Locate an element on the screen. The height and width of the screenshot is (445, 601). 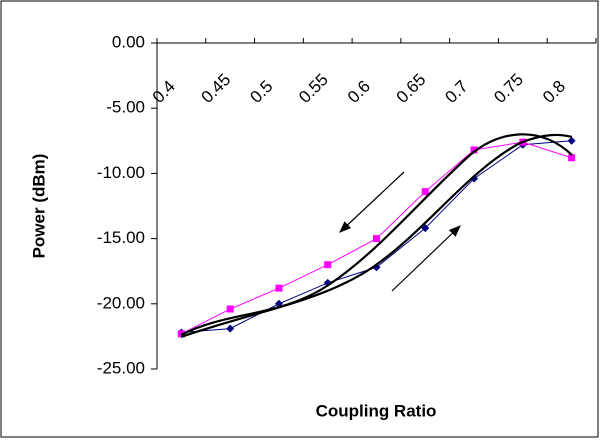
y-tick-label: -10.00 is located at coordinates (121, 172).